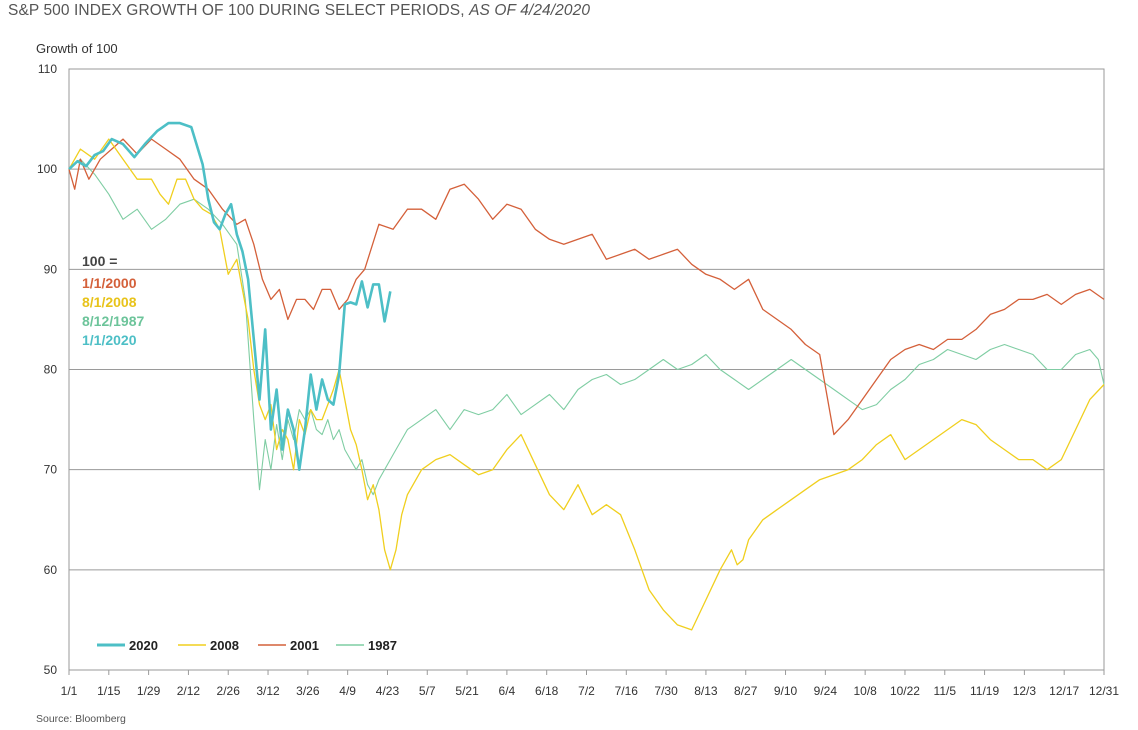 This screenshot has height=730, width=1138. I want to click on annotation-line-3: 1/1/2020, so click(109, 340).